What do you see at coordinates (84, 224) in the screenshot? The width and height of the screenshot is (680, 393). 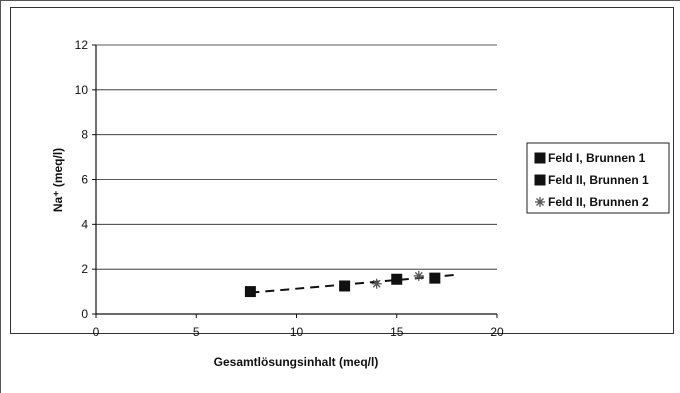 I see `y-tick-label: 4` at bounding box center [84, 224].